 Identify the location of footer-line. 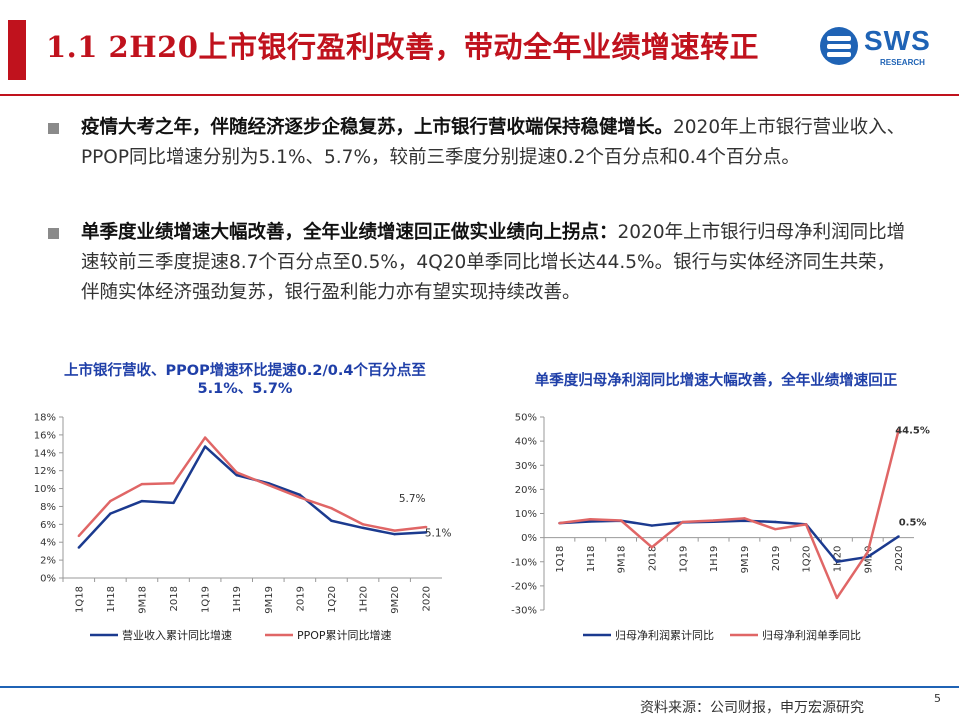
(479, 687).